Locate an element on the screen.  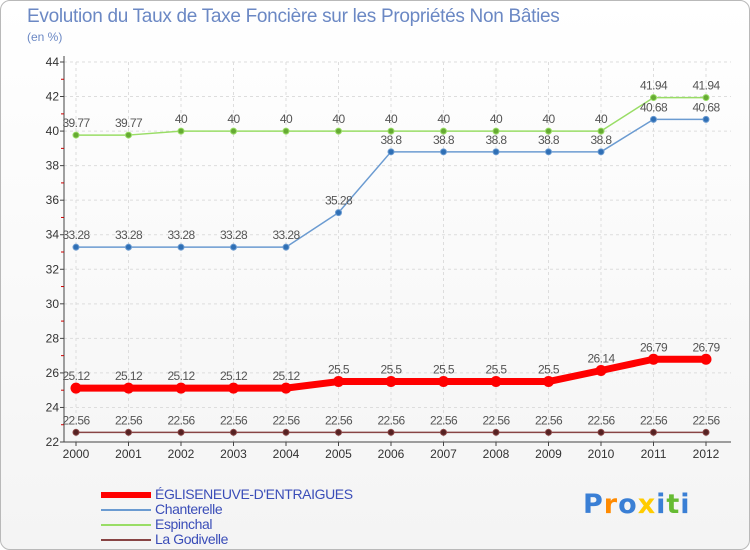
x-tick-label: 2008 is located at coordinates (496, 454).